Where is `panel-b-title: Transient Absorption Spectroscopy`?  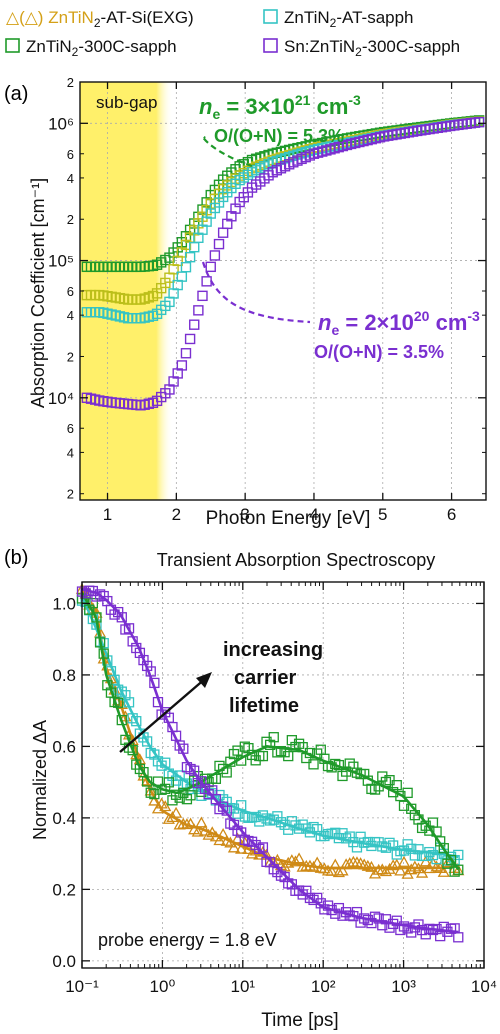
panel-b-title: Transient Absorption Spectroscopy is located at coordinates (296, 560).